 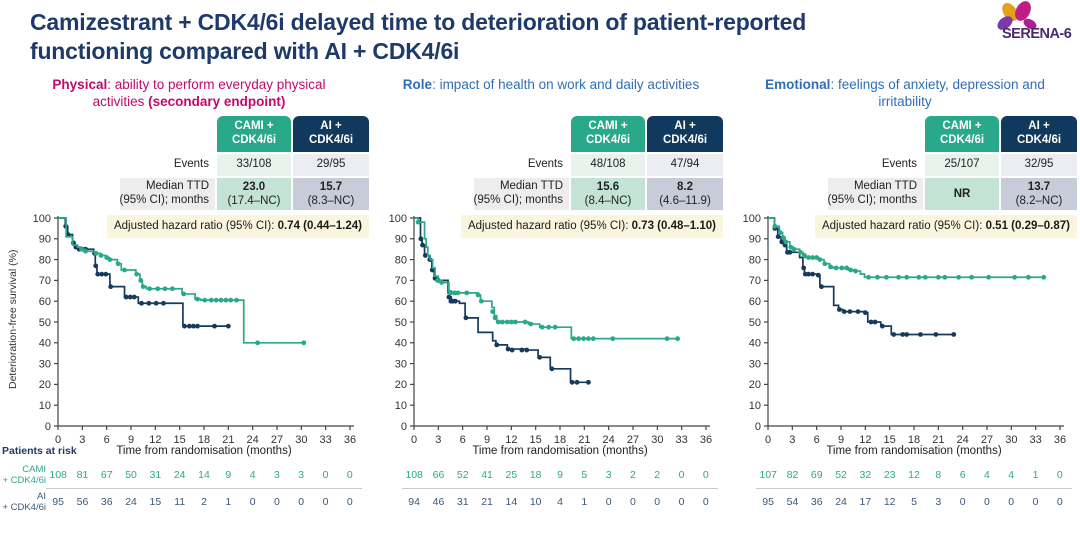 I want to click on heading-term: Physical, so click(x=80, y=84).